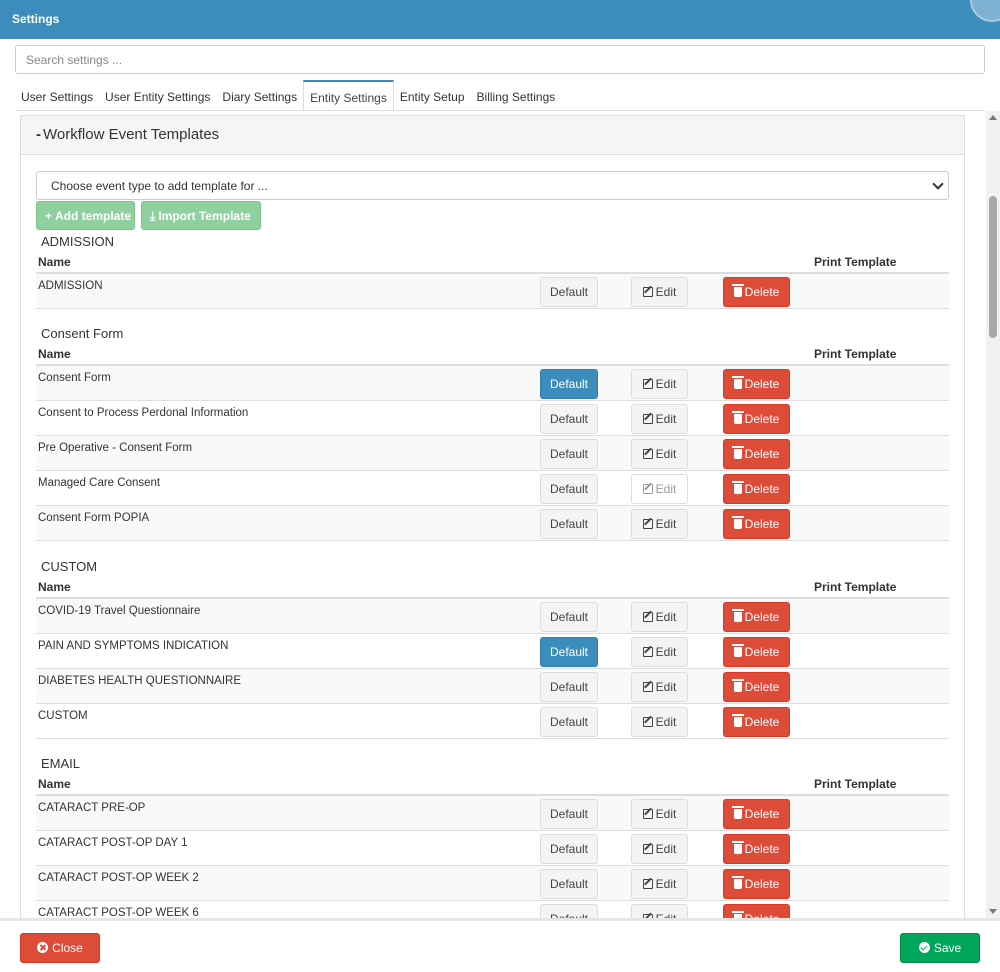 The height and width of the screenshot is (972, 1000). I want to click on tab-user-settings: User Settings, so click(57, 97).